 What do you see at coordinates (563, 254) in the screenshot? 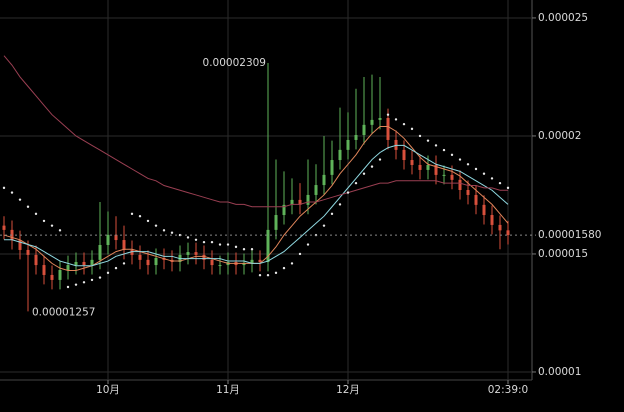
I see `y-tick-label: 0.000015` at bounding box center [563, 254].